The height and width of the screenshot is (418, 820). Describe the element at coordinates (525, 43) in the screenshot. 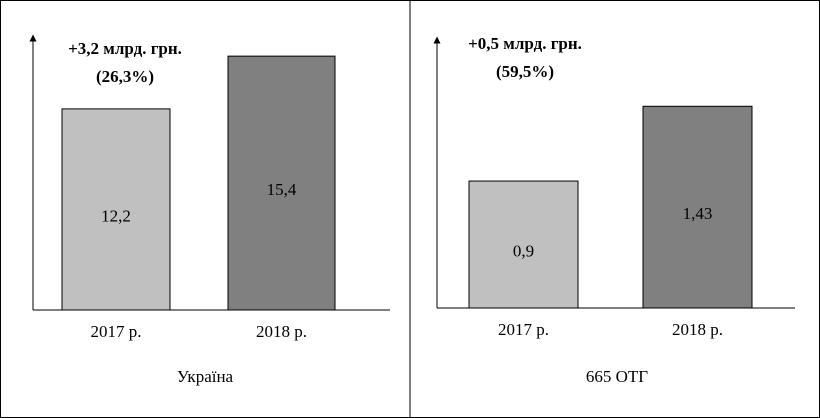

I see `annotation: +0,5 млрд. грн.` at that location.